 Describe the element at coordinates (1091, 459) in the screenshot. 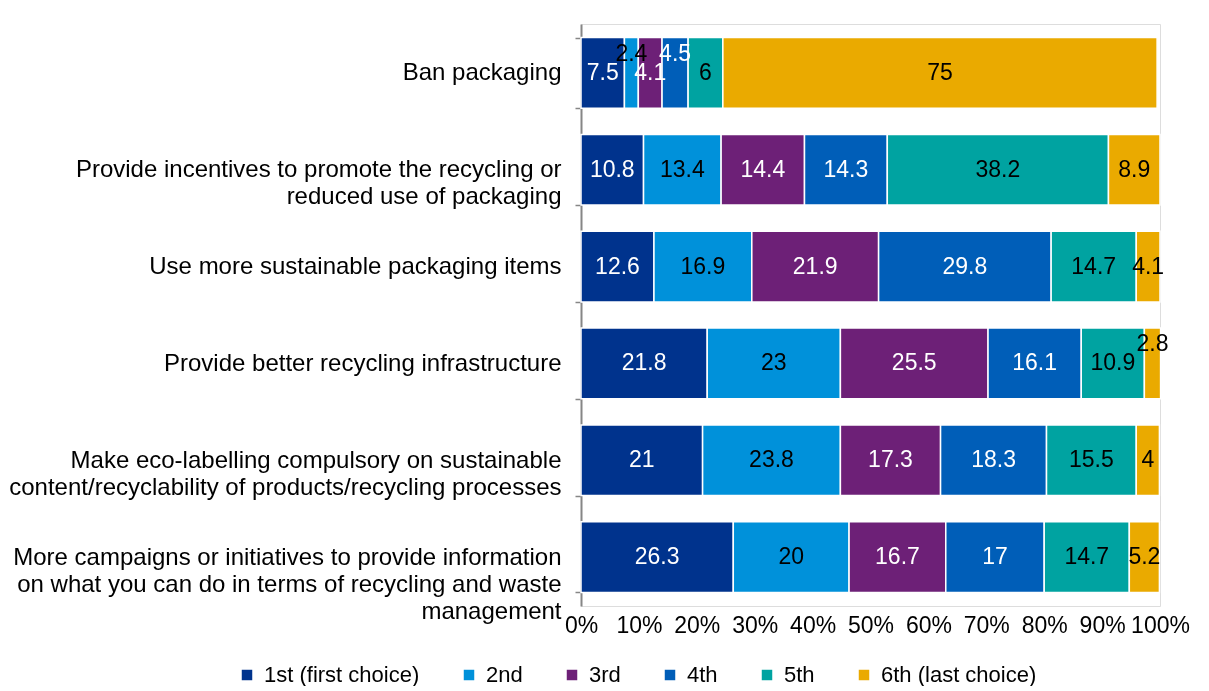

I see `data-label: 15.5` at that location.